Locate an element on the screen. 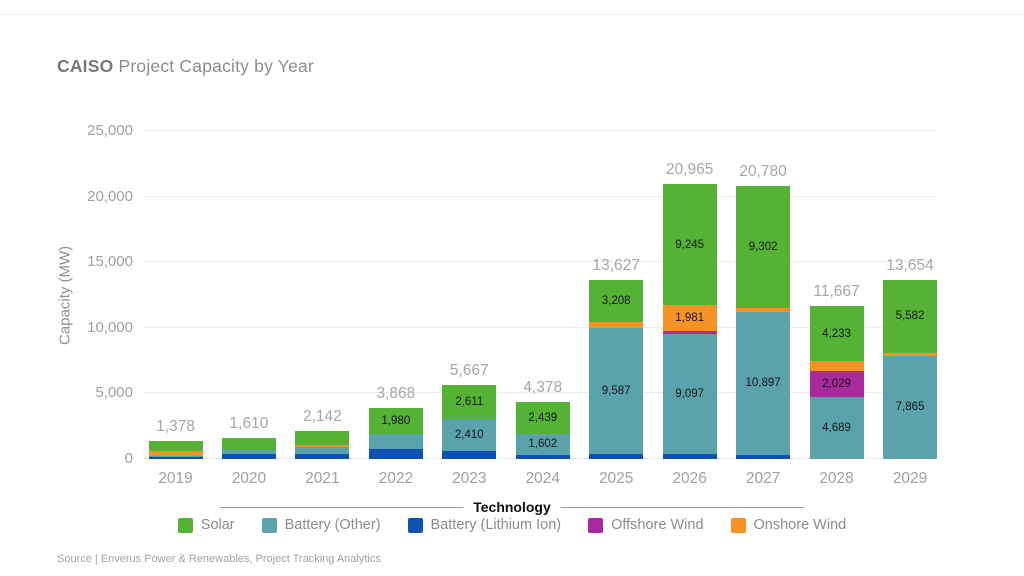 The image size is (1024, 576). bar-segment-battery-other-2025: 9,587 is located at coordinates (616, 391).